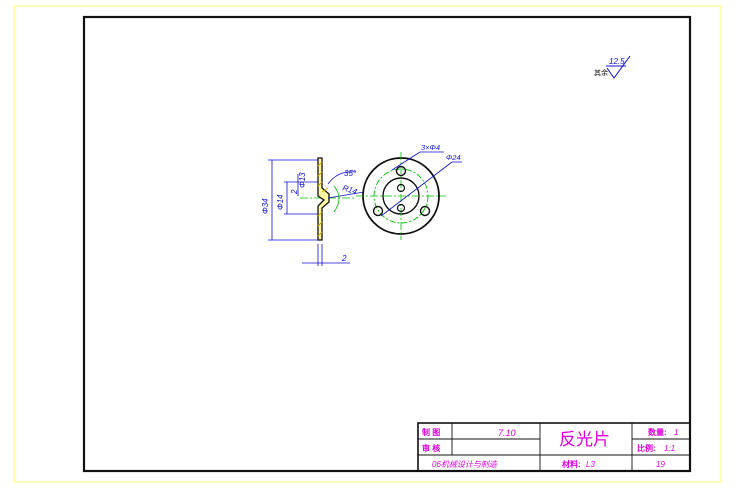  What do you see at coordinates (336, 199) in the screenshot?
I see `radius-arc` at bounding box center [336, 199].